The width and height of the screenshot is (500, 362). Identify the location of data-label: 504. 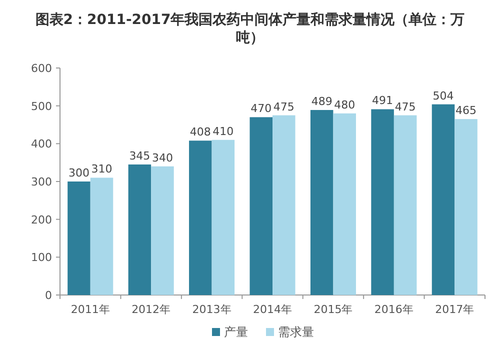
(443, 95).